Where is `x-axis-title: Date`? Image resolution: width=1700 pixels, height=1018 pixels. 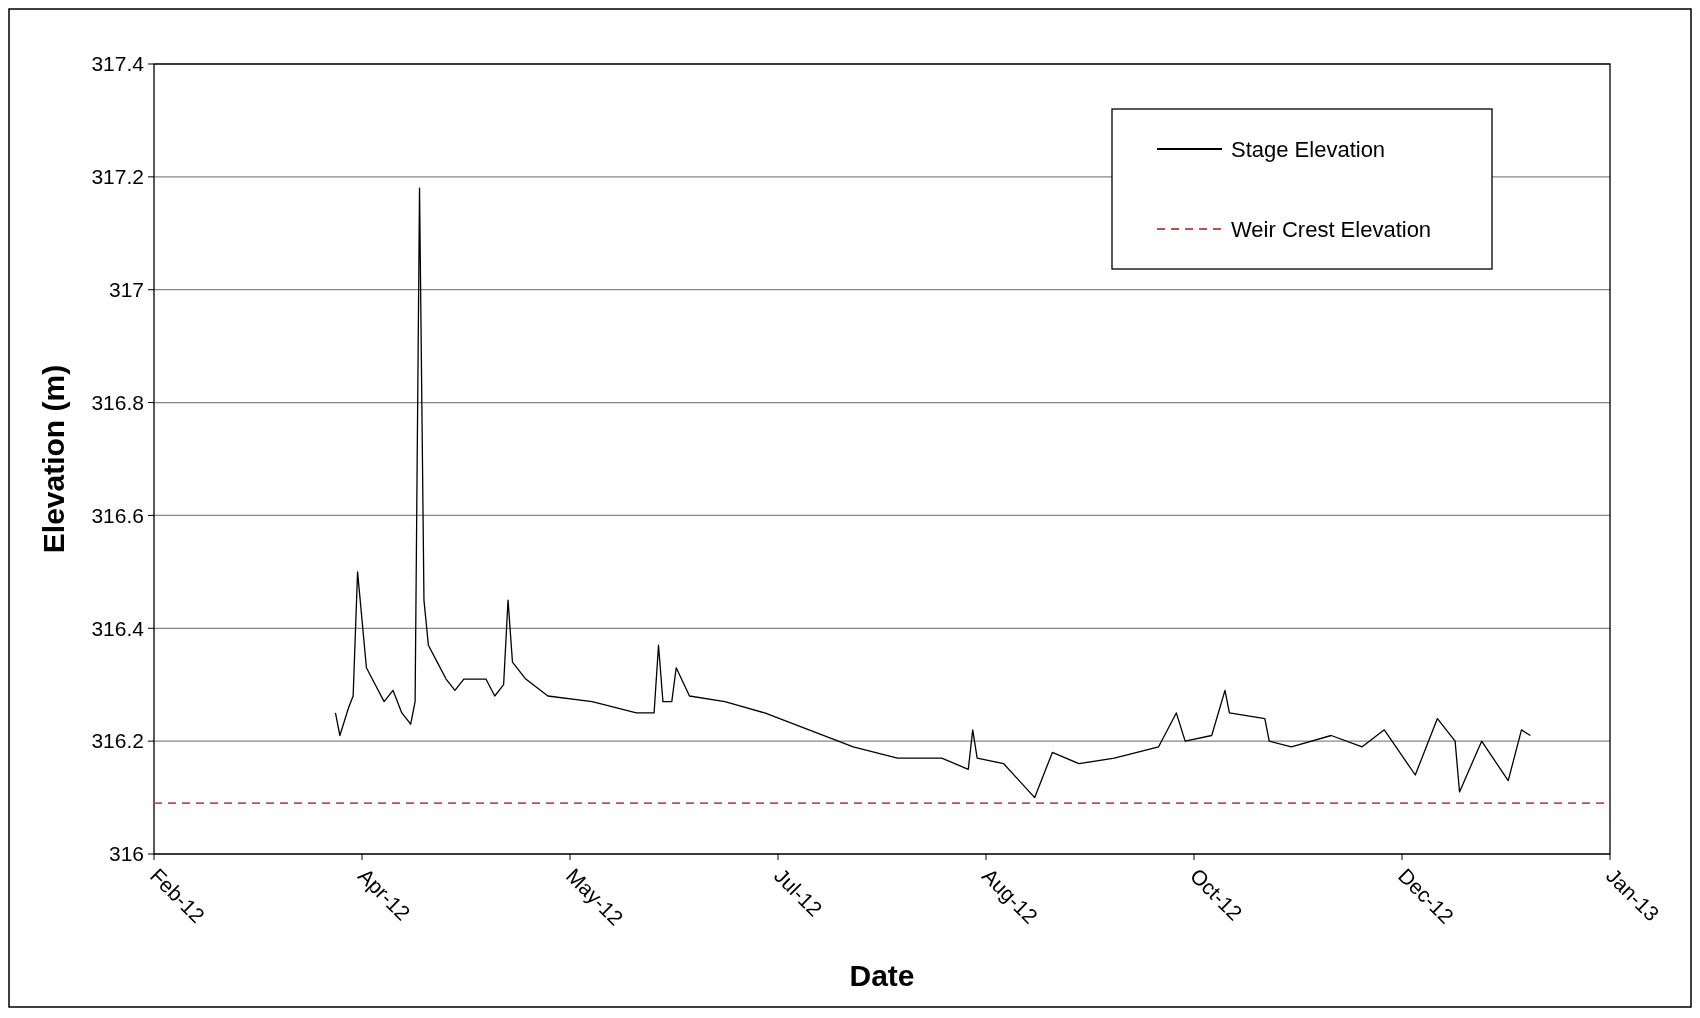
x-axis-title: Date is located at coordinates (882, 975).